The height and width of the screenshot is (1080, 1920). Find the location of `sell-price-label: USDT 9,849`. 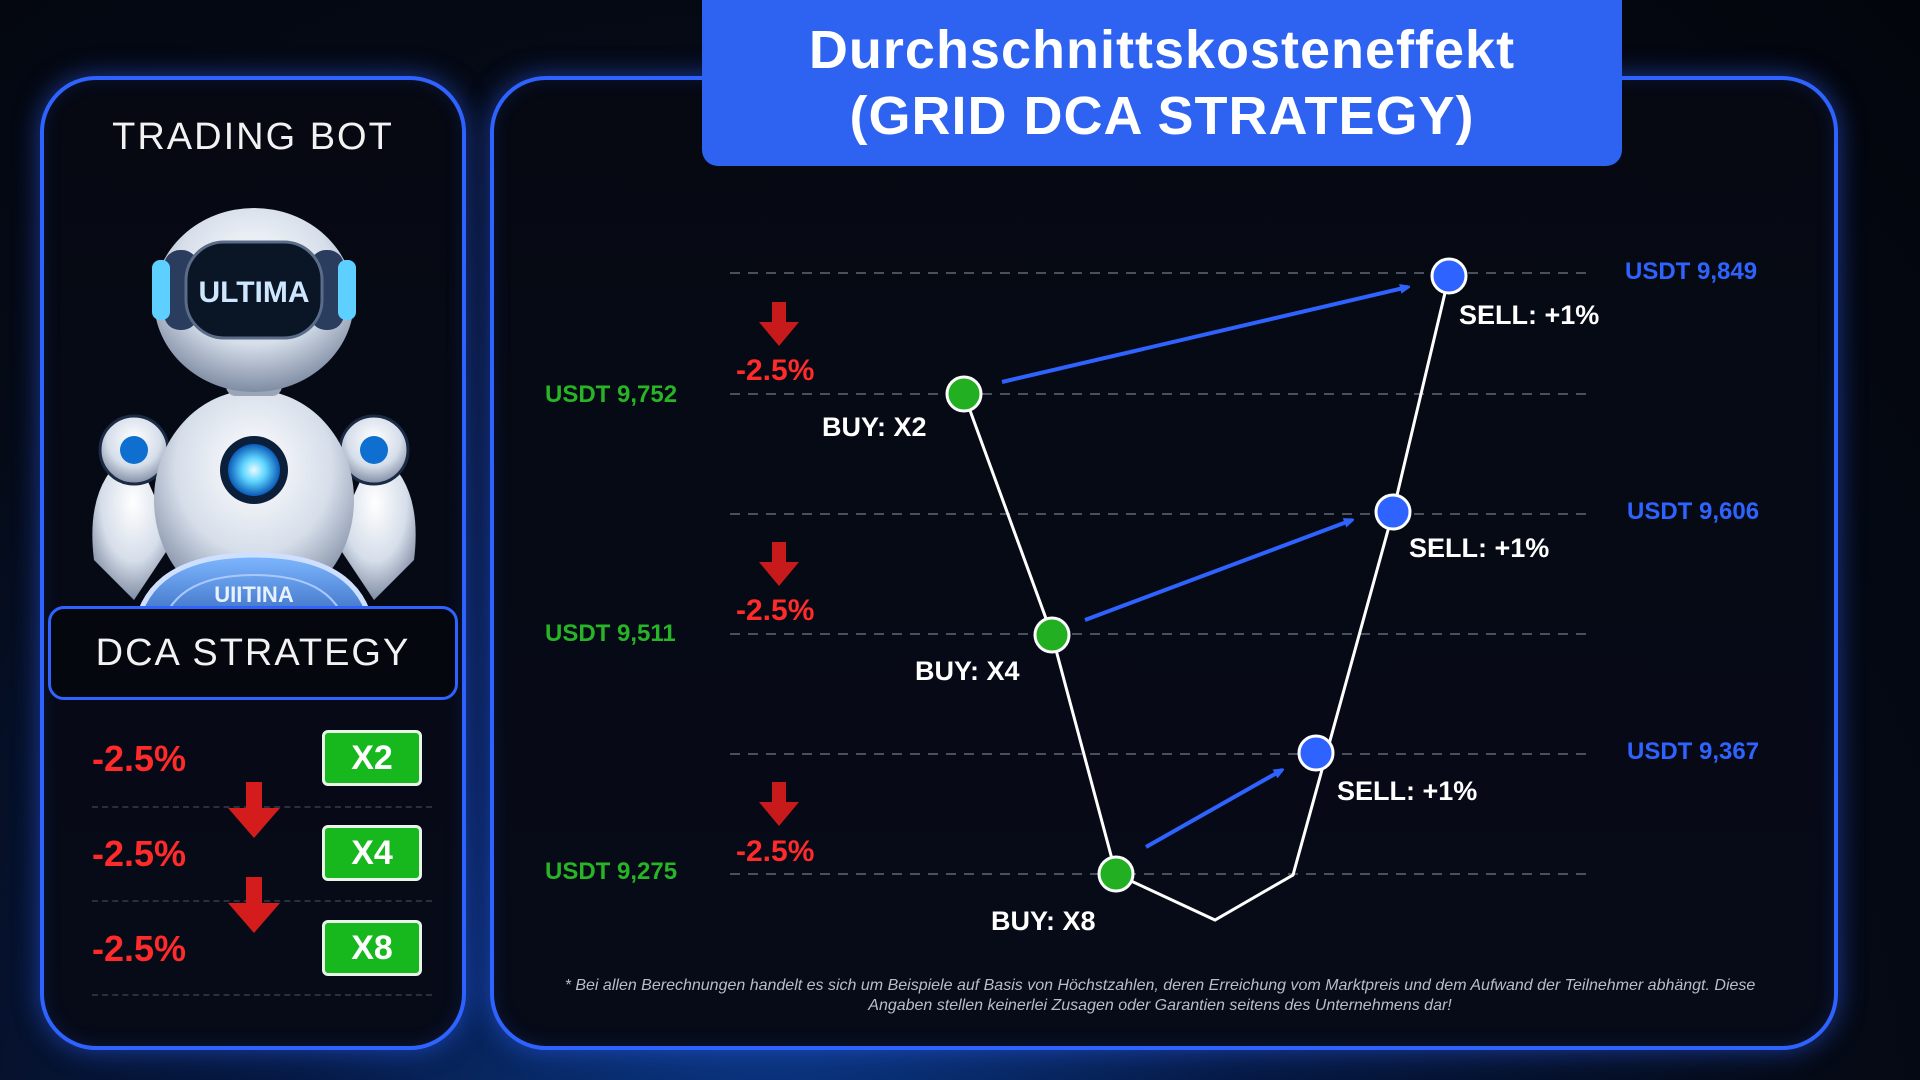

sell-price-label: USDT 9,849 is located at coordinates (1691, 271).